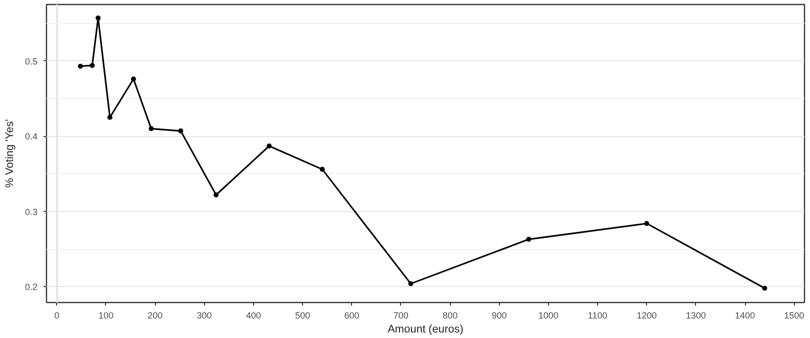  Describe the element at coordinates (302, 315) in the screenshot. I see `x-tick-label: 500` at that location.